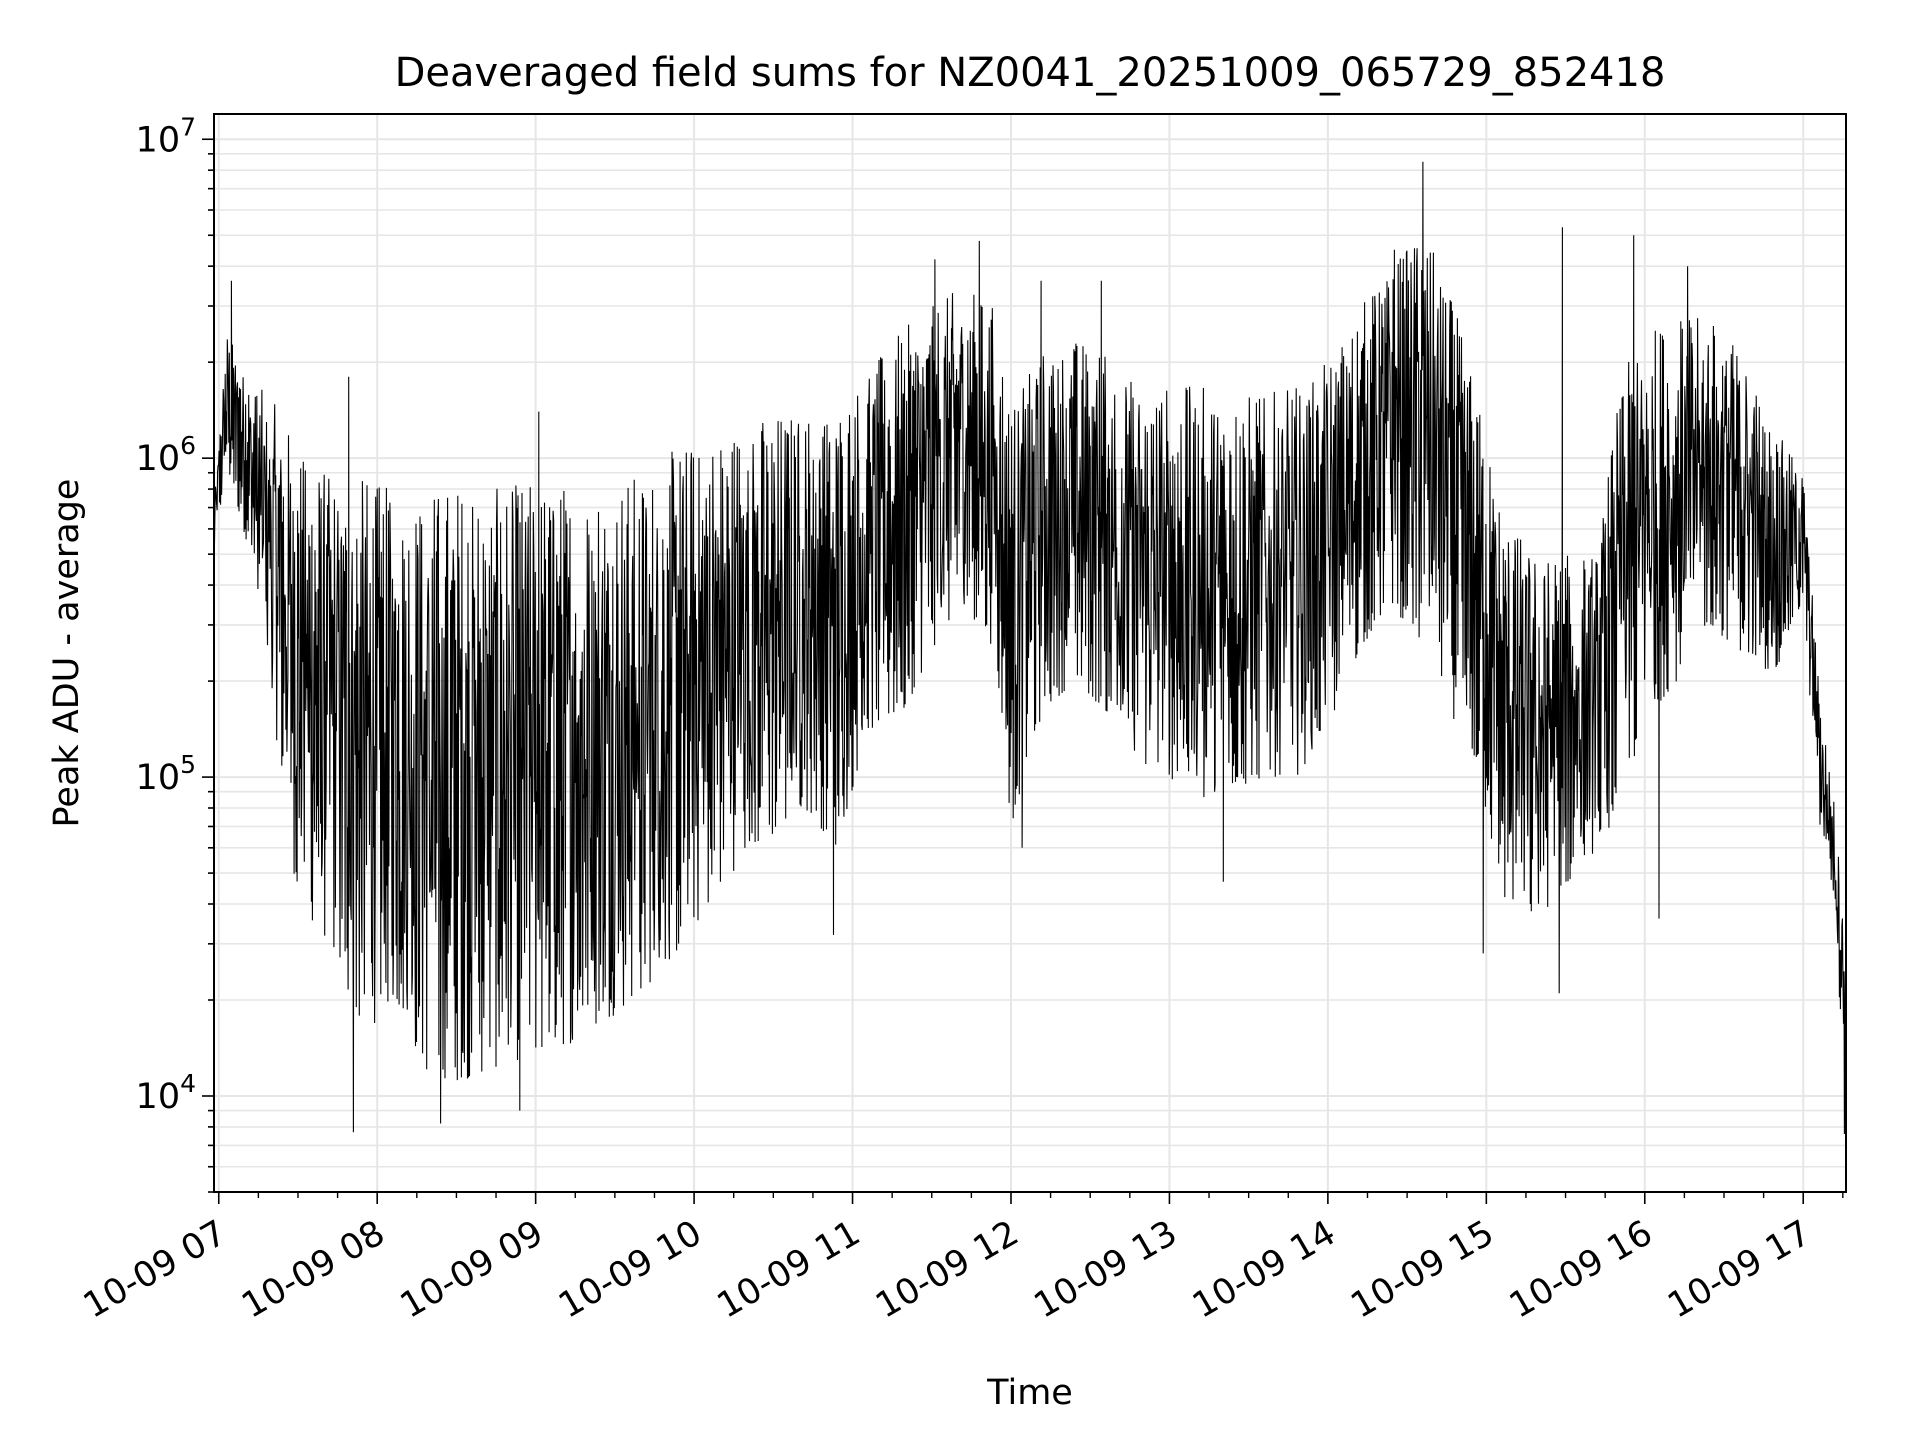  I want to click on y-axis: 10⁴ 10⁵ 10⁶ 10⁷, so click(175, 652).